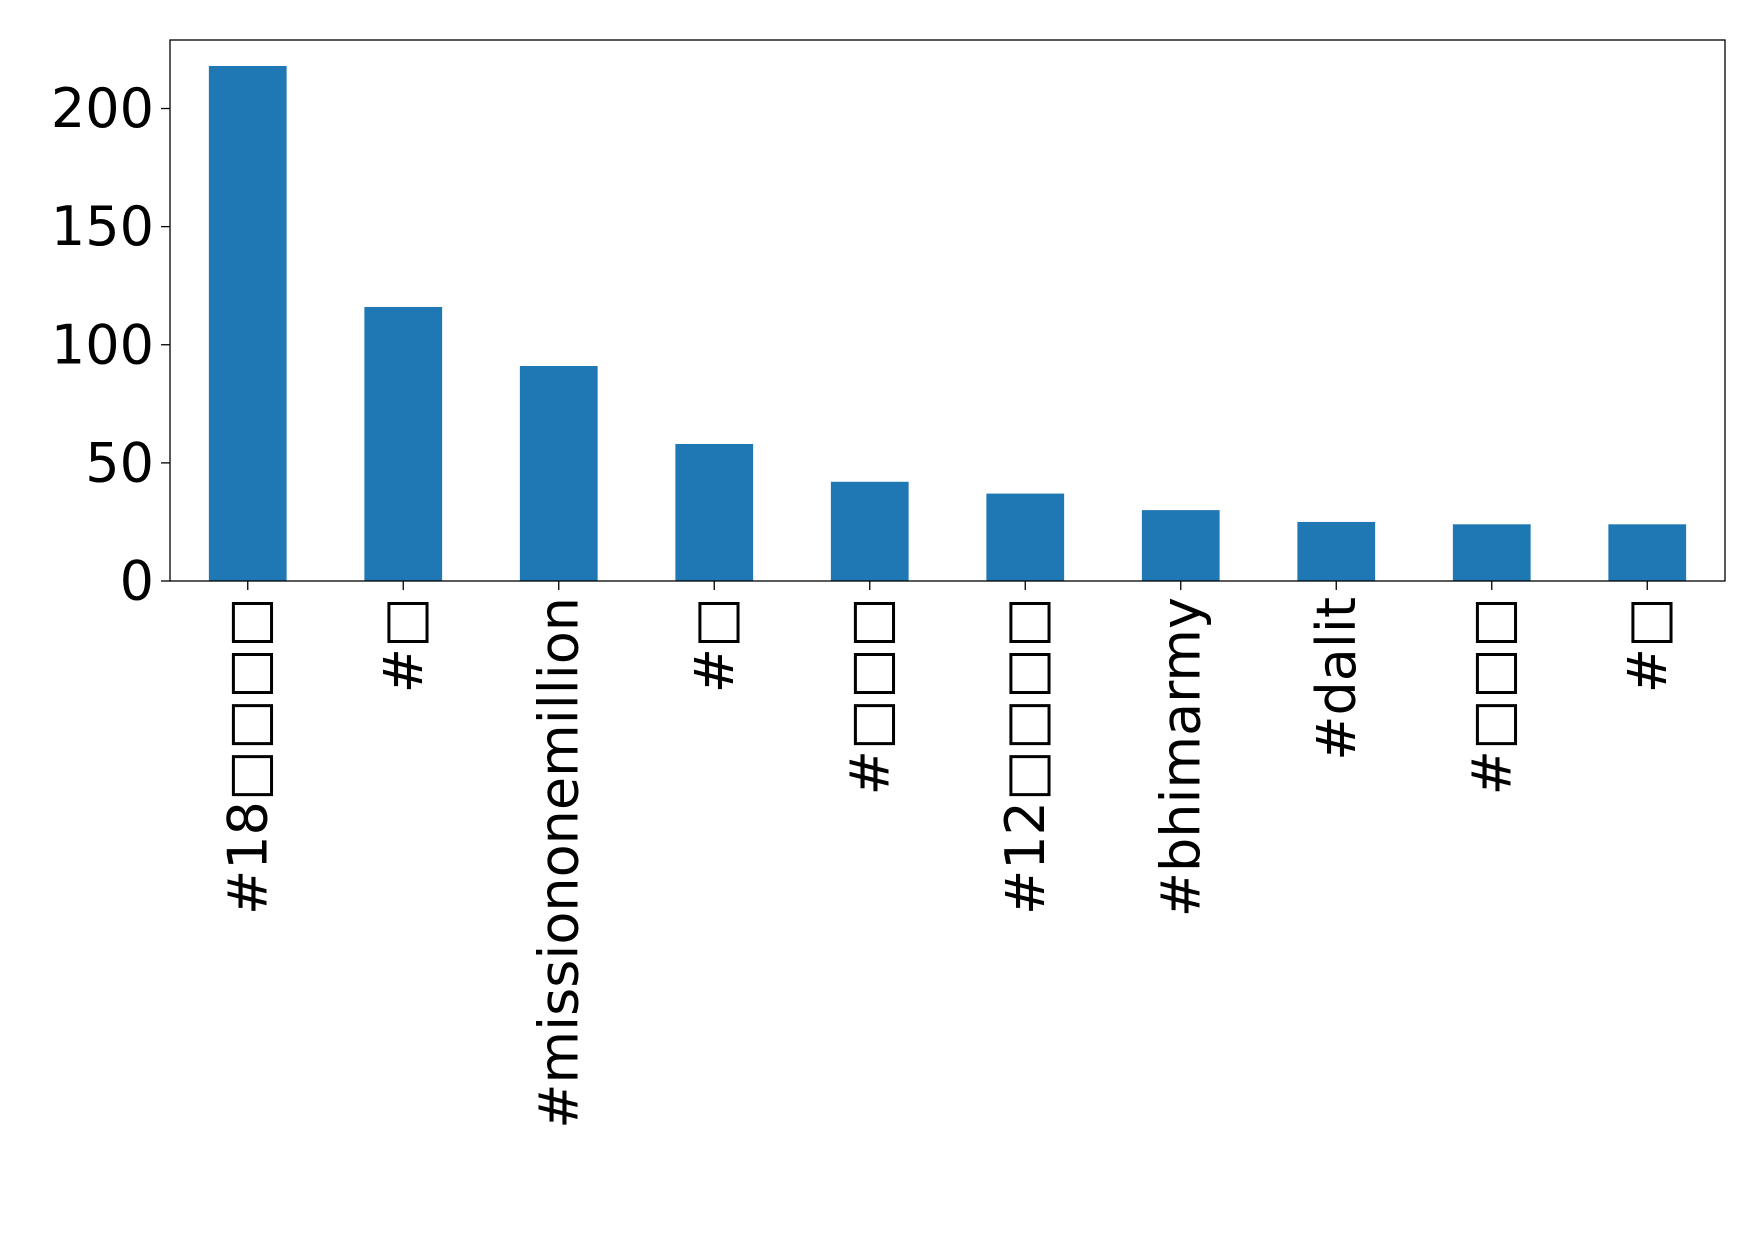 The height and width of the screenshot is (1243, 1758). Describe the element at coordinates (102, 226) in the screenshot. I see `y-tick-label: 150` at that location.